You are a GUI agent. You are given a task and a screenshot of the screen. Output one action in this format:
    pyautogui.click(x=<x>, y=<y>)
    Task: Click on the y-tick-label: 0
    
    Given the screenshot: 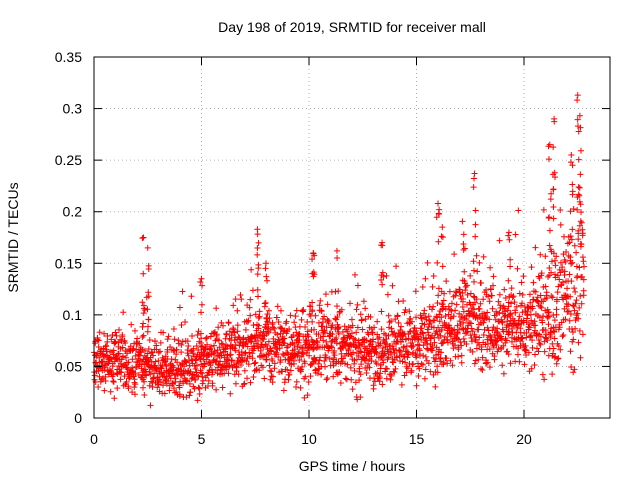 What is the action you would take?
    pyautogui.click(x=78, y=418)
    